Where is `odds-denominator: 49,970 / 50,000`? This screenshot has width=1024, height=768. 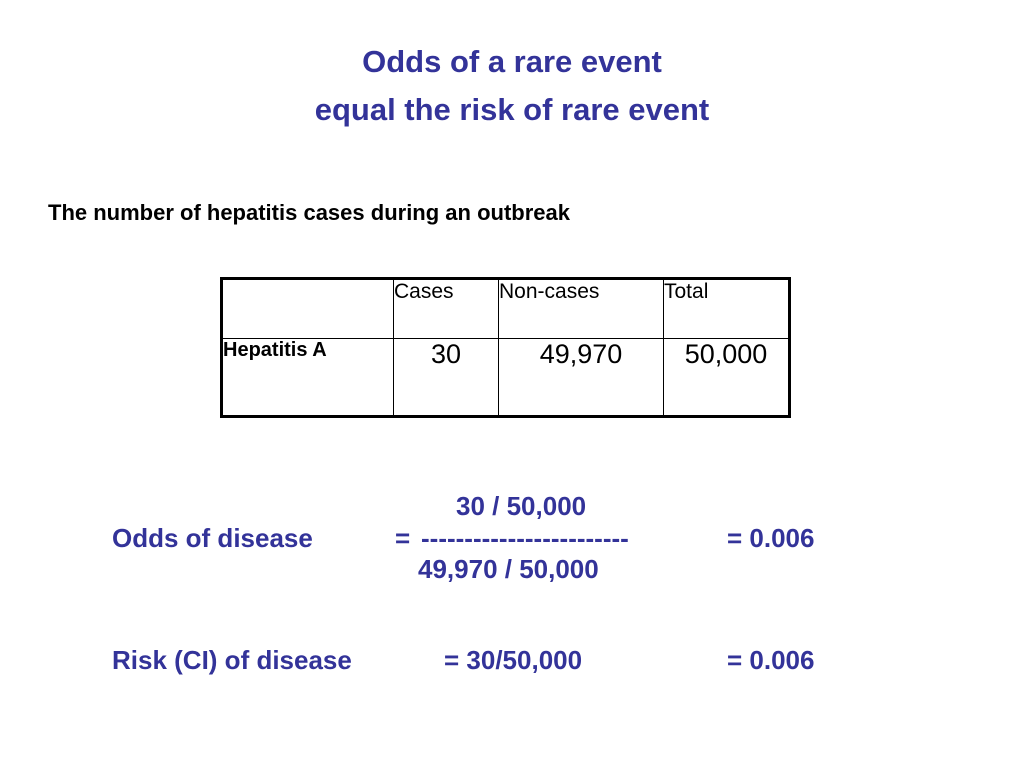
odds-denominator: 49,970 / 50,000 is located at coordinates (508, 569).